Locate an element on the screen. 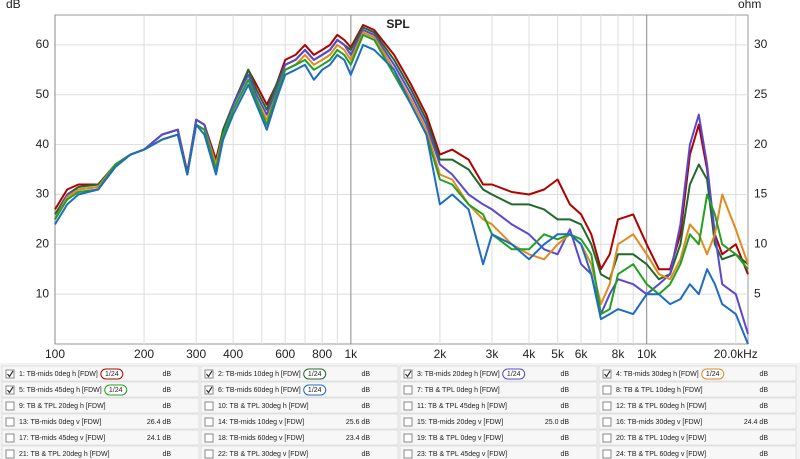  trace-label: 14: TB-mids 10deg v [FDW] is located at coordinates (261, 422).